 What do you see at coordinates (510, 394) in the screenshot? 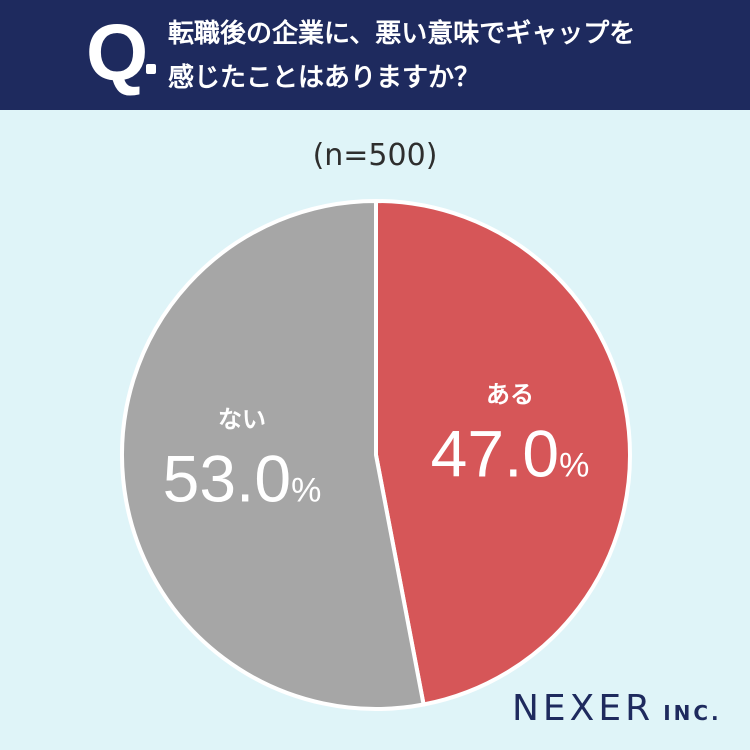
I see `slice-label-0: ある` at bounding box center [510, 394].